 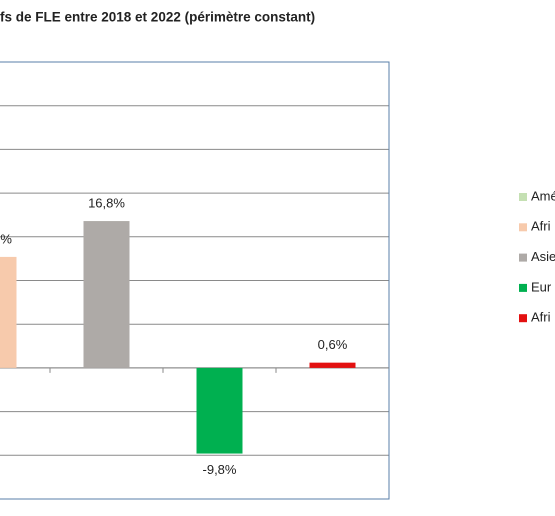 What do you see at coordinates (543, 195) in the screenshot?
I see `legend-label: Amé` at bounding box center [543, 195].